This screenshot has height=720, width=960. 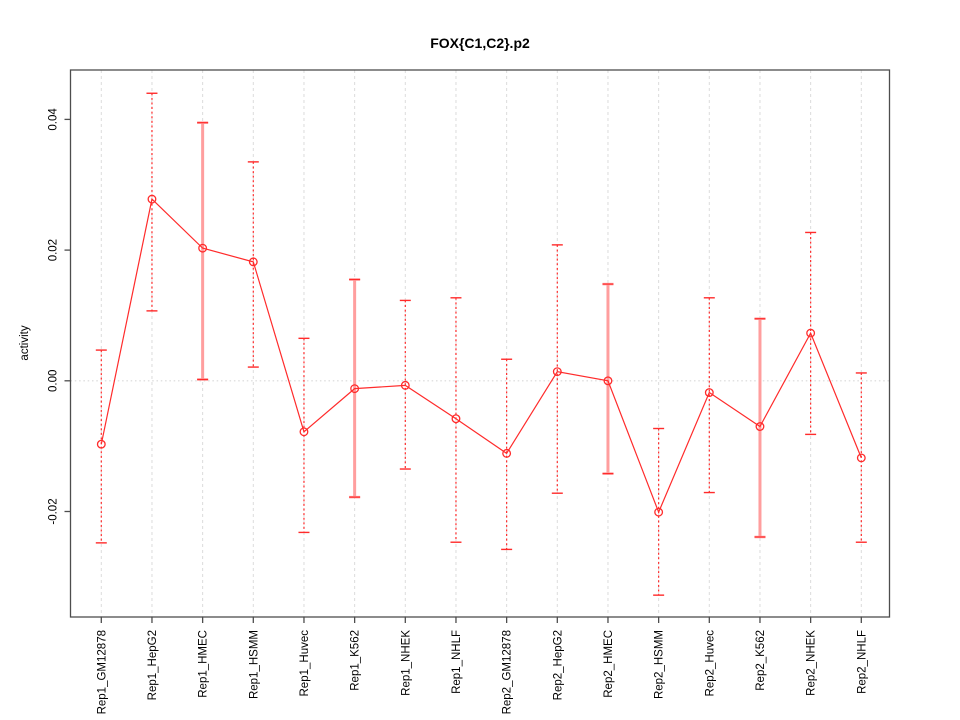 I want to click on x-tick-label: Rep1_NHEK, so click(x=406, y=663).